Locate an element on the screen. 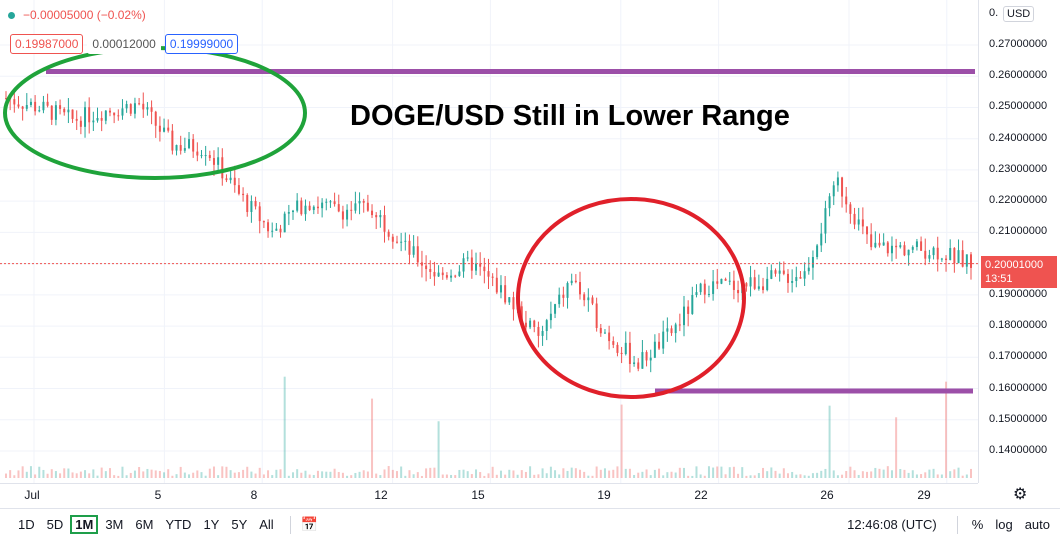 This screenshot has width=1060, height=540. range-buttons: 1D 5D 1M 3M 6M YTD 1Y 5Y All is located at coordinates (146, 524).